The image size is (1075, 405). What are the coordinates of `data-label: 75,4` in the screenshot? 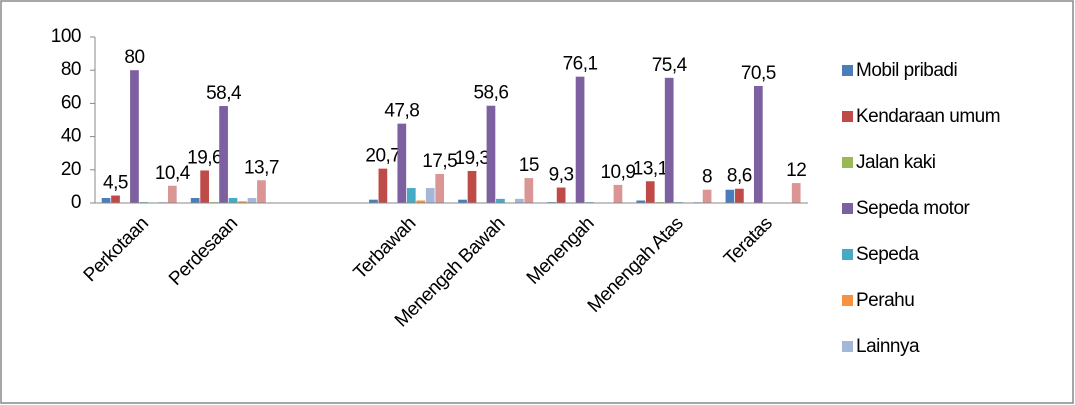 It's located at (670, 65).